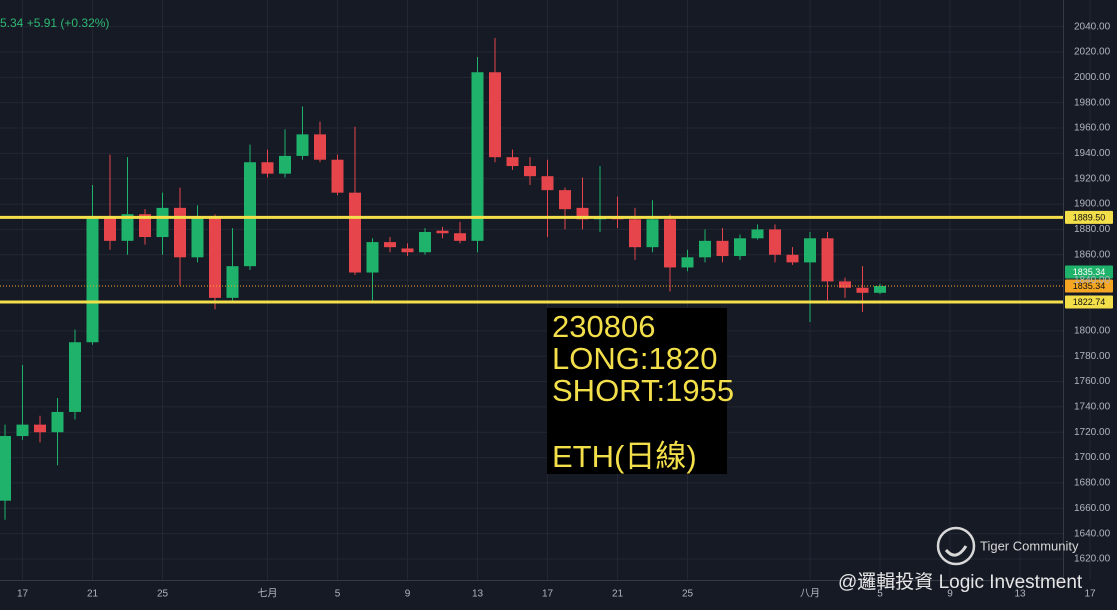 The width and height of the screenshot is (1117, 610). I want to click on x-tick-label: 八月, so click(810, 594).